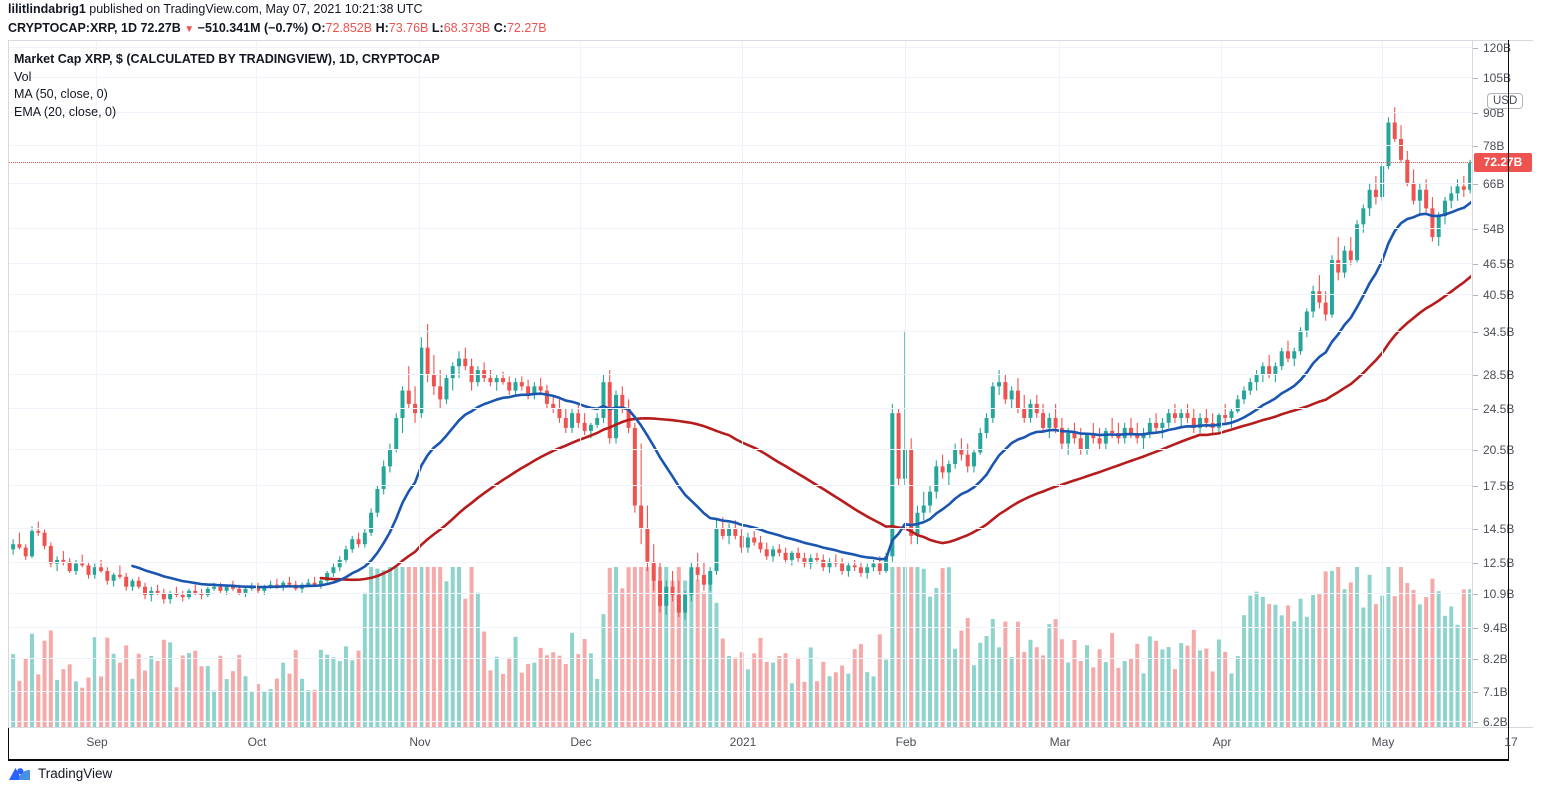 The width and height of the screenshot is (1541, 794). What do you see at coordinates (1495, 691) in the screenshot?
I see `price-axis-label: 7.1B` at bounding box center [1495, 691].